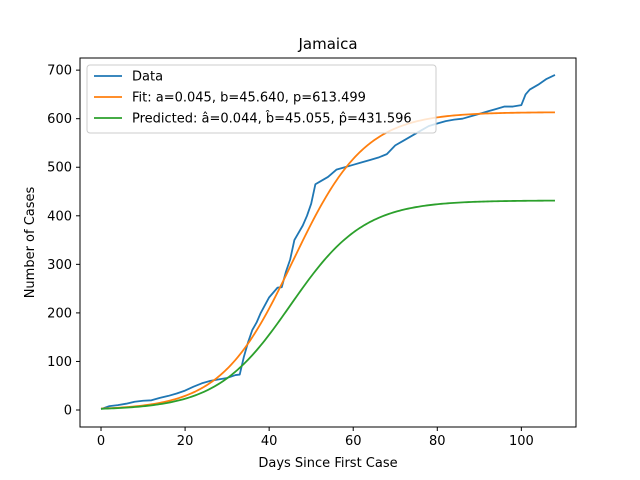  What do you see at coordinates (327, 463) in the screenshot?
I see `x-axis-label: Days Since First Case` at bounding box center [327, 463].